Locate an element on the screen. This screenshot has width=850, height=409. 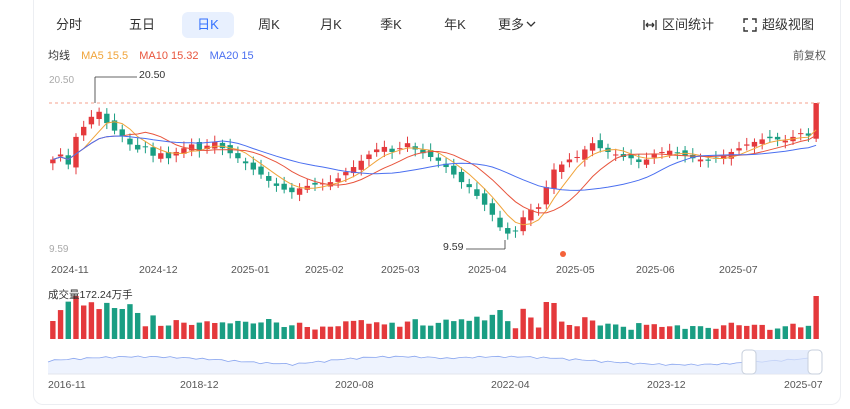
overview-handle-right is located at coordinates (815, 362).